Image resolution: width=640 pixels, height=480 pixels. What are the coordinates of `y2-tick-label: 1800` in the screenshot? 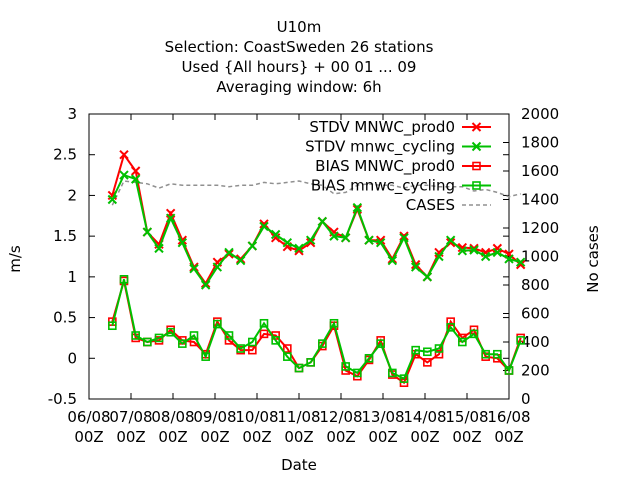 It's located at (540, 143).